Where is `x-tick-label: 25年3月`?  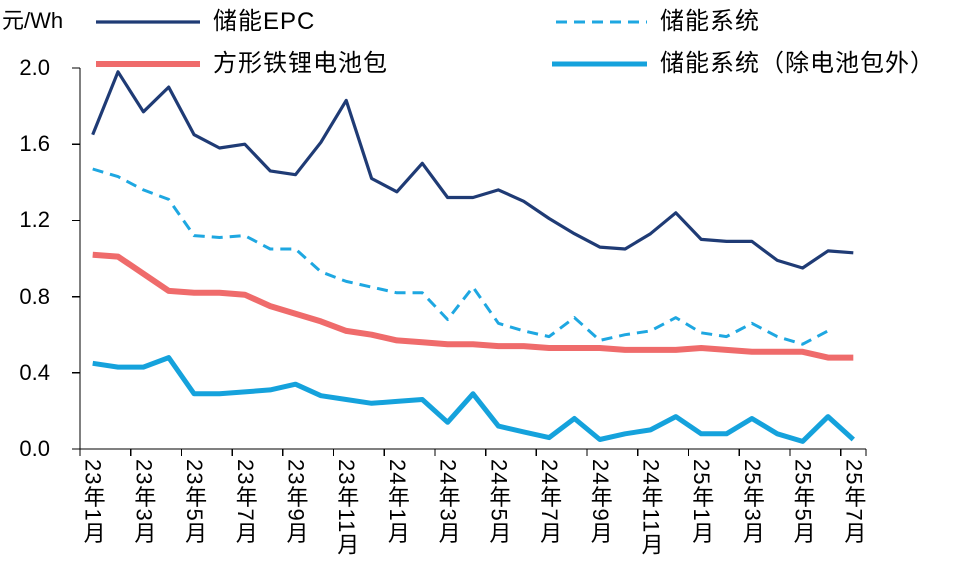
x-tick-label: 25年3月 is located at coordinates (752, 502).